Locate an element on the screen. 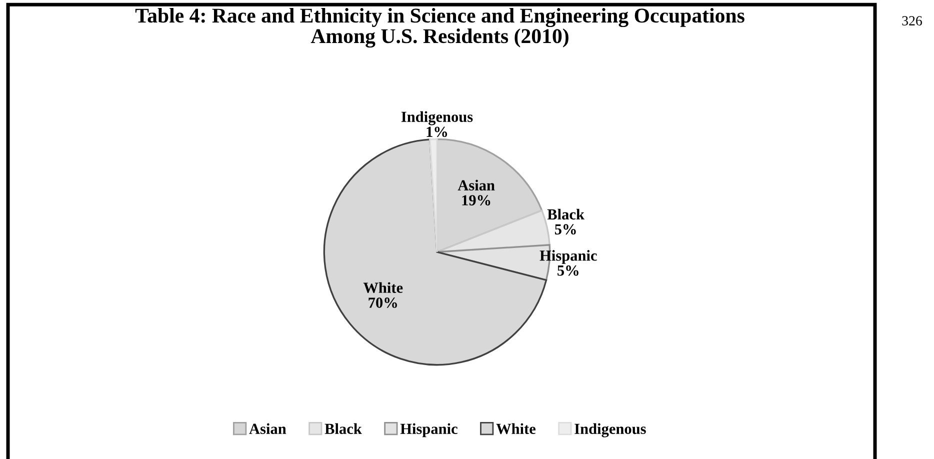 The height and width of the screenshot is (459, 934). slice-label: Indigenous is located at coordinates (437, 118).